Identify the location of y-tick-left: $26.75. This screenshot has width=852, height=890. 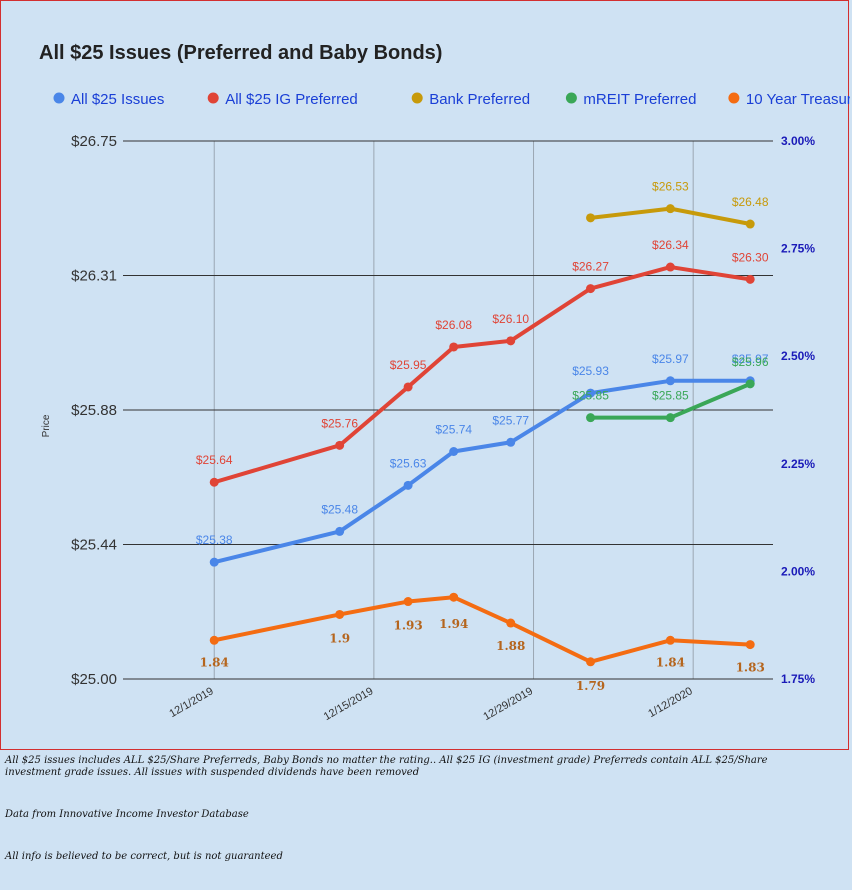
(94, 141).